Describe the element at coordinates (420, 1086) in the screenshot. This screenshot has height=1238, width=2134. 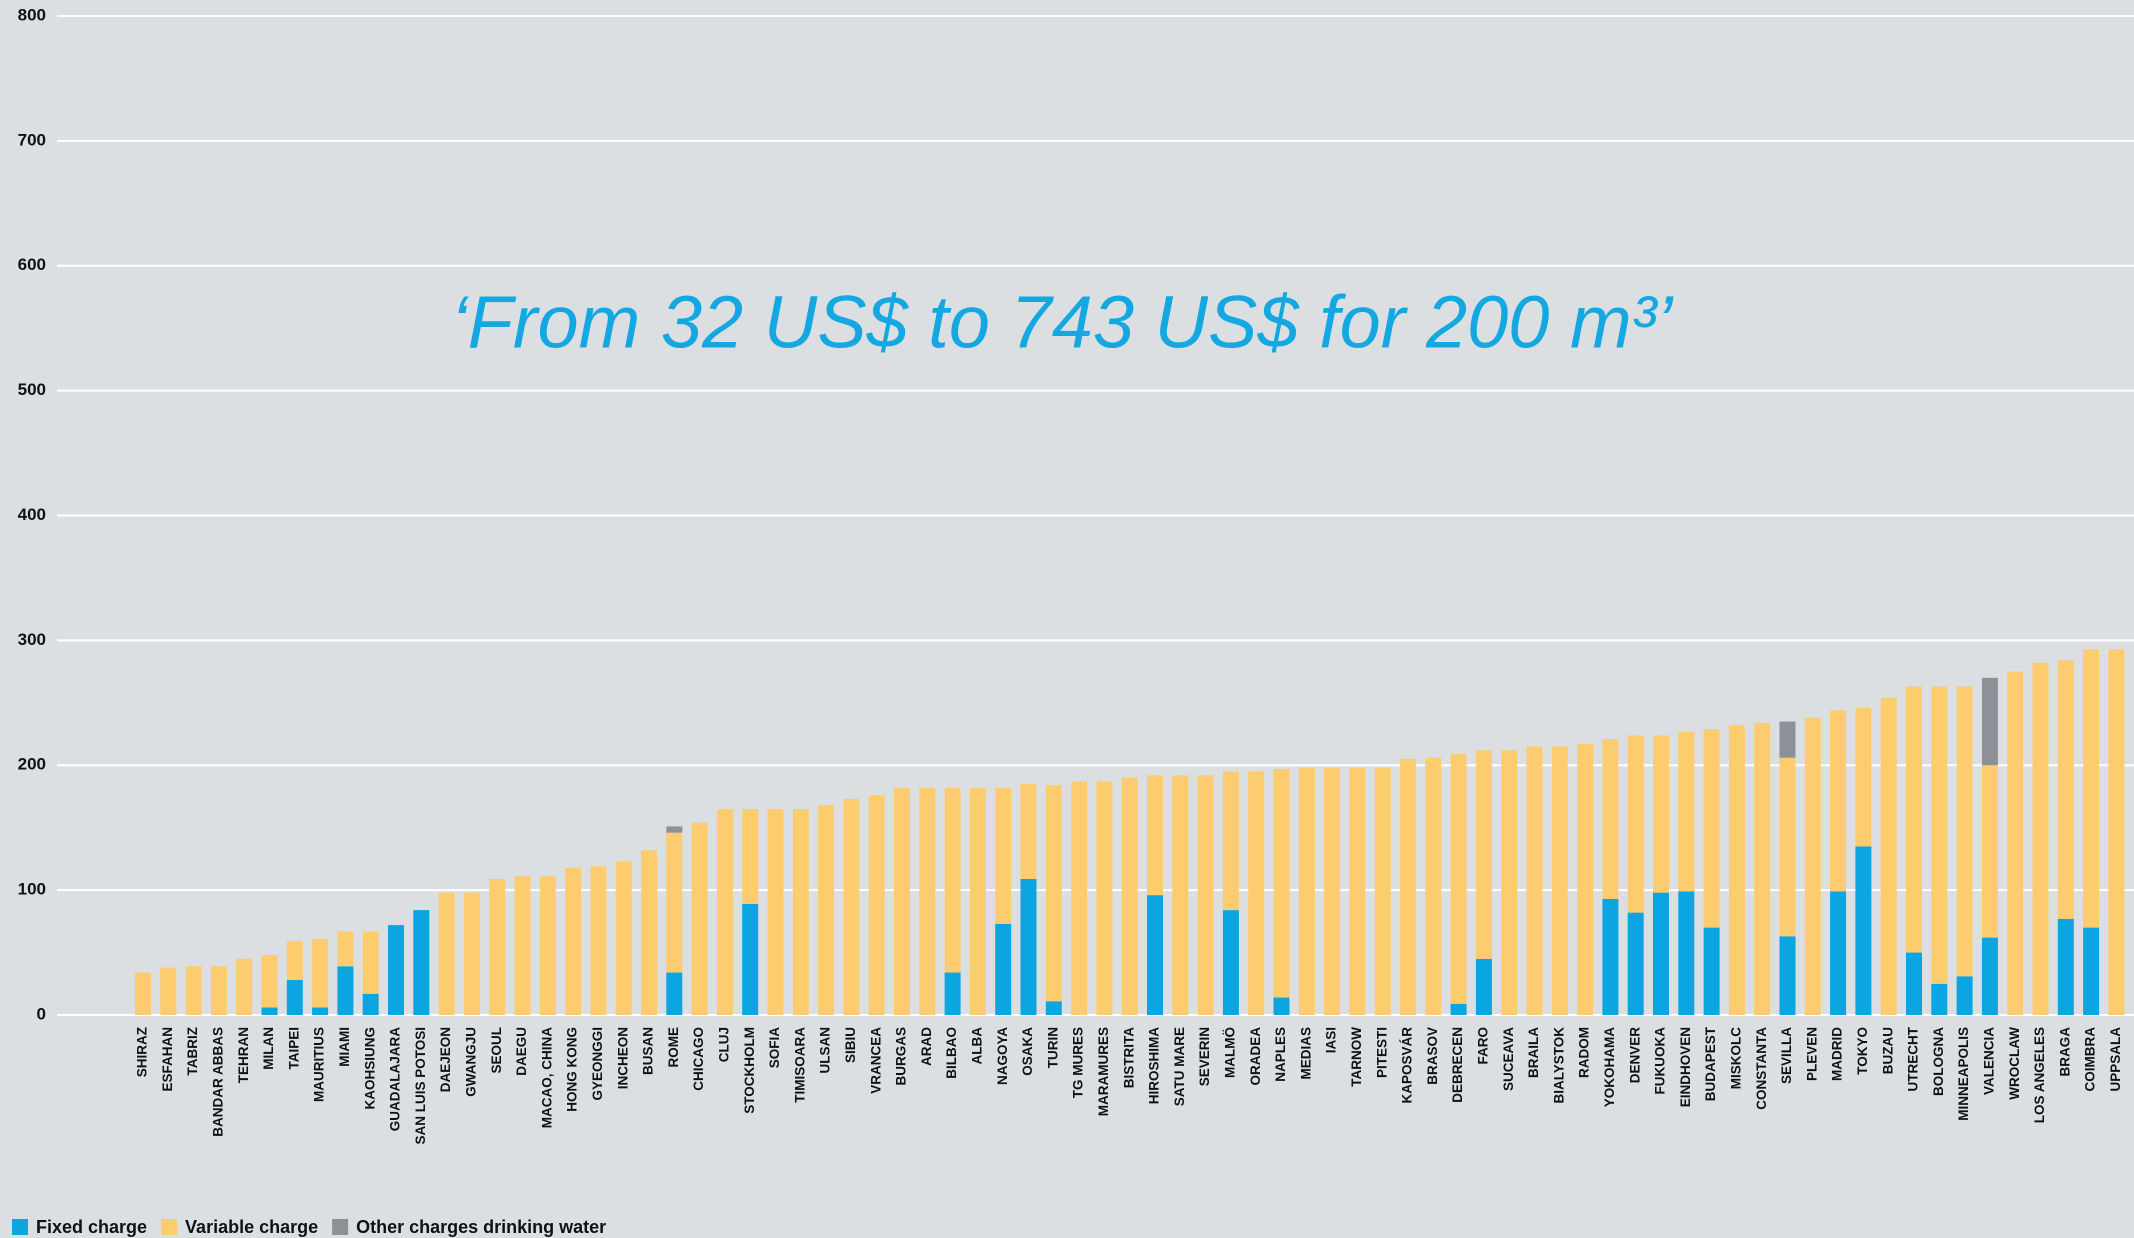
I see `x-tick-label: SAN LUIS POTOSI` at that location.